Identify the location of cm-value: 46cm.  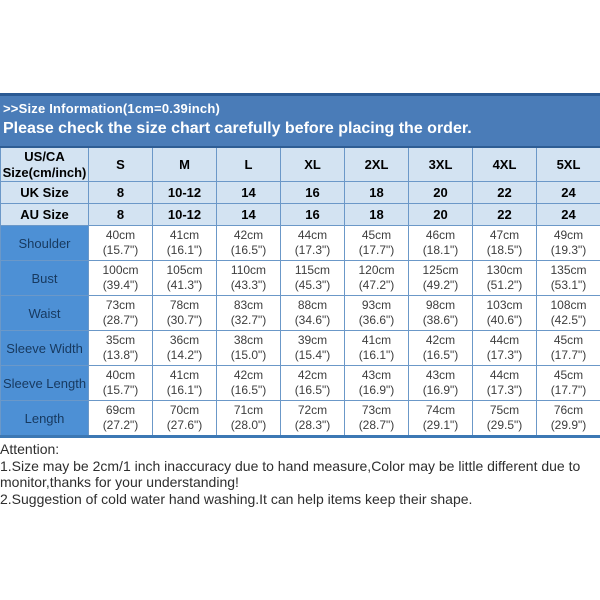
(440, 235).